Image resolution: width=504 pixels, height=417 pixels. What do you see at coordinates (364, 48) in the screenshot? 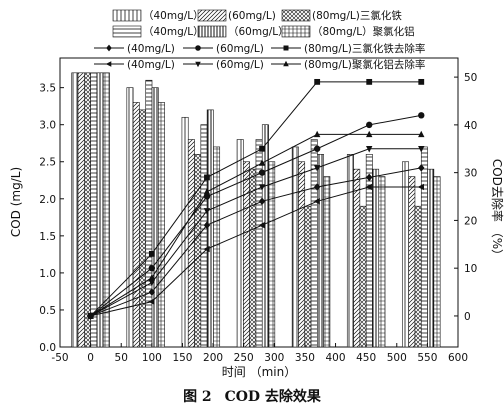
I see `legend-label: (80mg/L)三氯化铁去除率` at bounding box center [364, 48].